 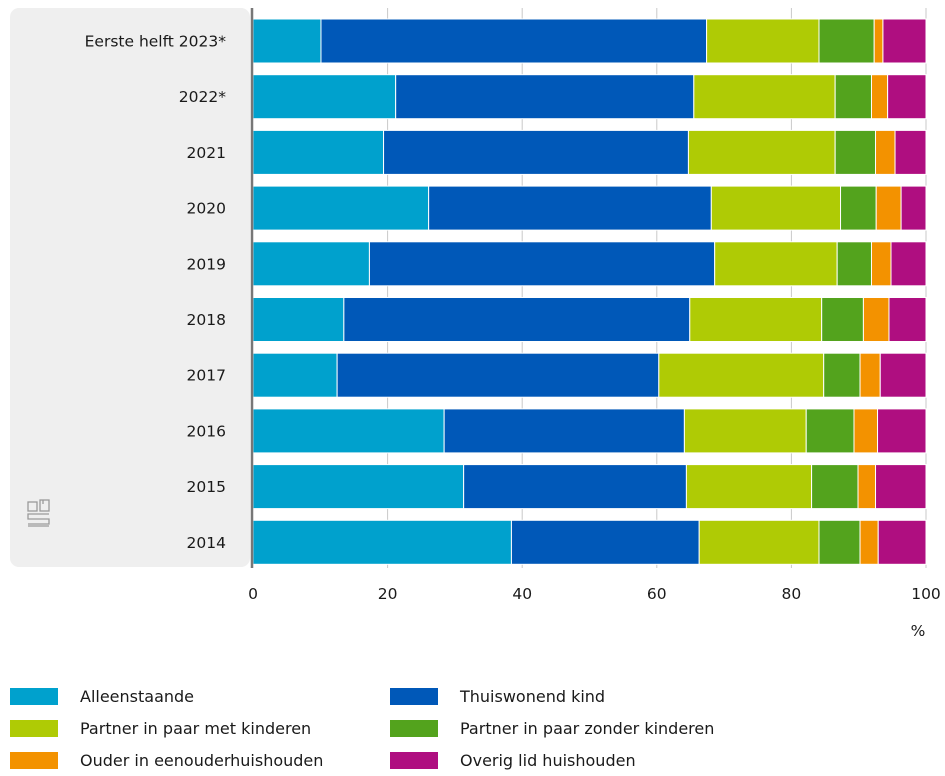 I want to click on legend-item-partner-met-kinderen: Partner in paar met kinderen, so click(x=160, y=728).